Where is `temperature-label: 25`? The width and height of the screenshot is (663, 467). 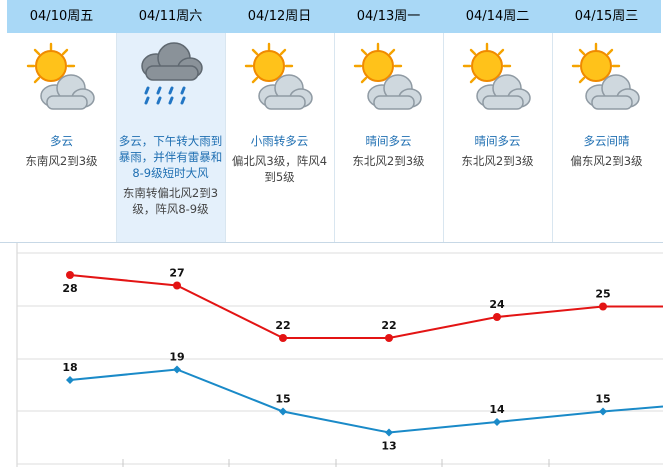 temperature-label: 25 is located at coordinates (602, 294).